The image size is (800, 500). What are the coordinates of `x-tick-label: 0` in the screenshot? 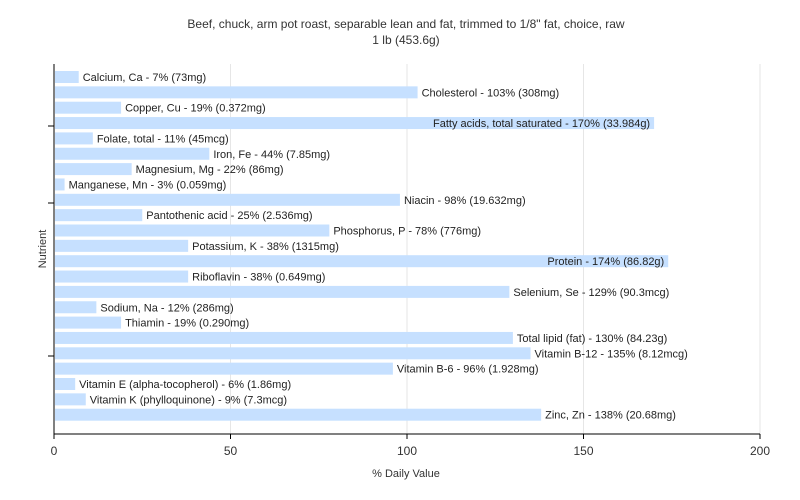 It's located at (54, 451).